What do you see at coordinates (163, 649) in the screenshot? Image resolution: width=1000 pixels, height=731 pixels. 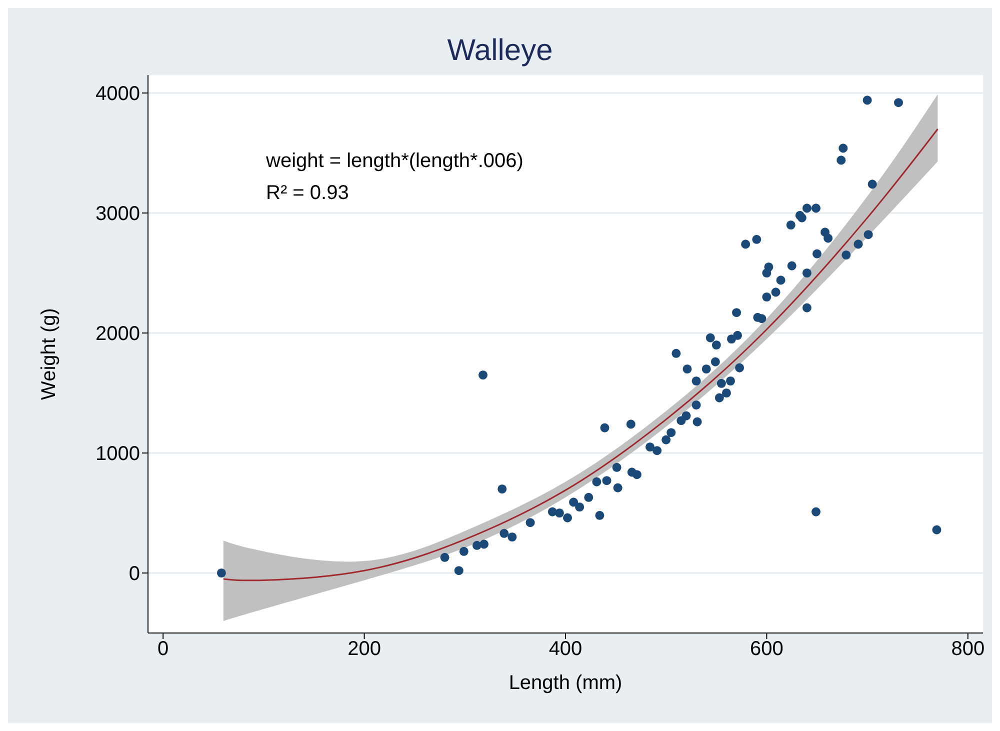 I see `x-tick-label: 0` at bounding box center [163, 649].